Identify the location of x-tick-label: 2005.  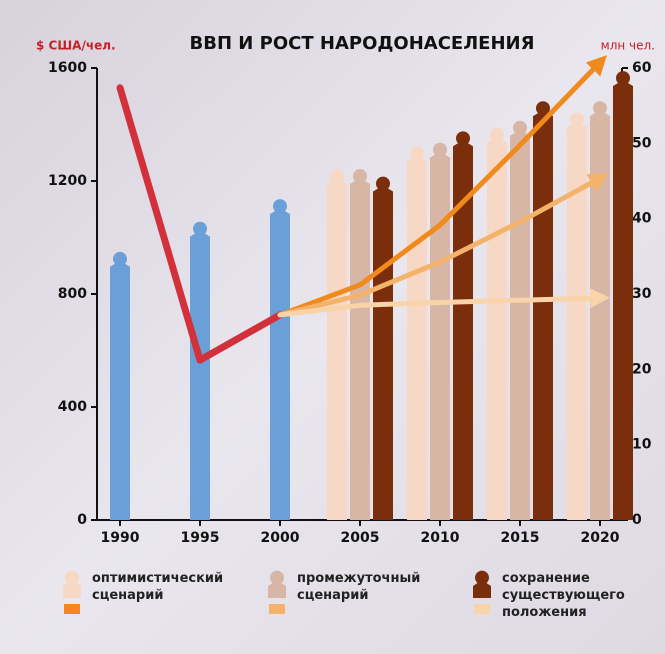
(360, 538).